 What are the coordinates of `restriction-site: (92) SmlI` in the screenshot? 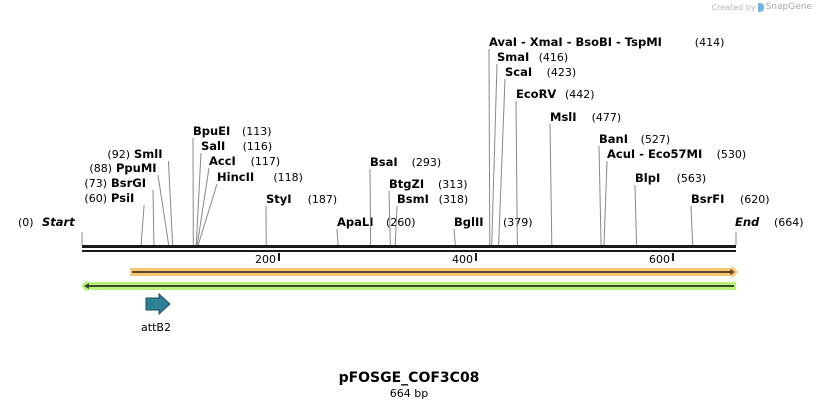 It's located at (140, 196).